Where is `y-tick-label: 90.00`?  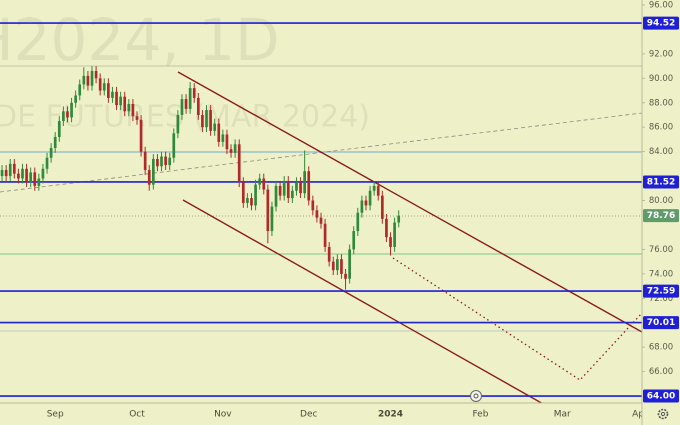 y-tick-label: 90.00 is located at coordinates (661, 79).